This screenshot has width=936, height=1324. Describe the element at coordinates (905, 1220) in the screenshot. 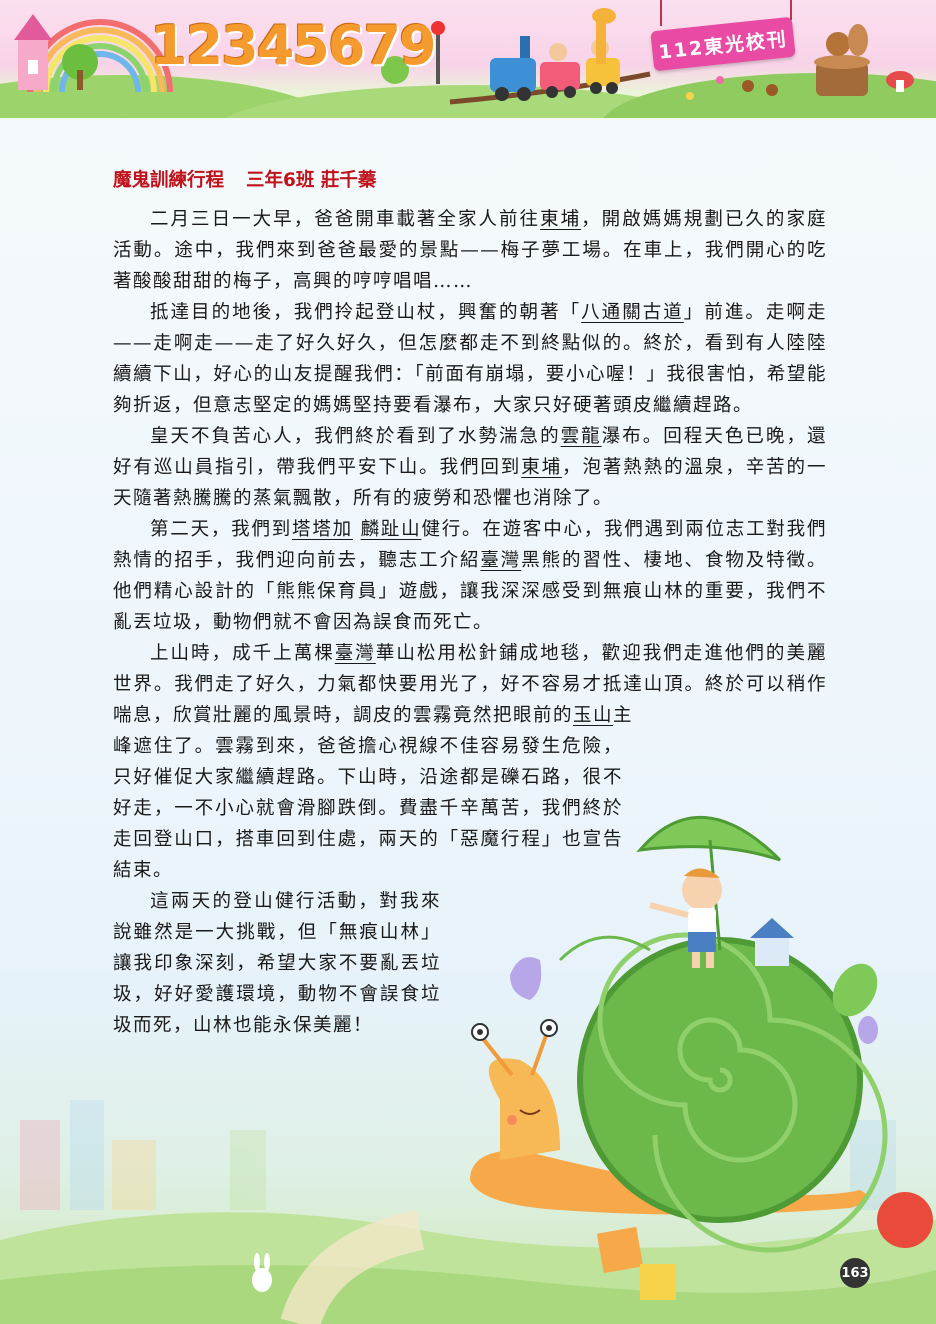

I see `apple-icon` at that location.